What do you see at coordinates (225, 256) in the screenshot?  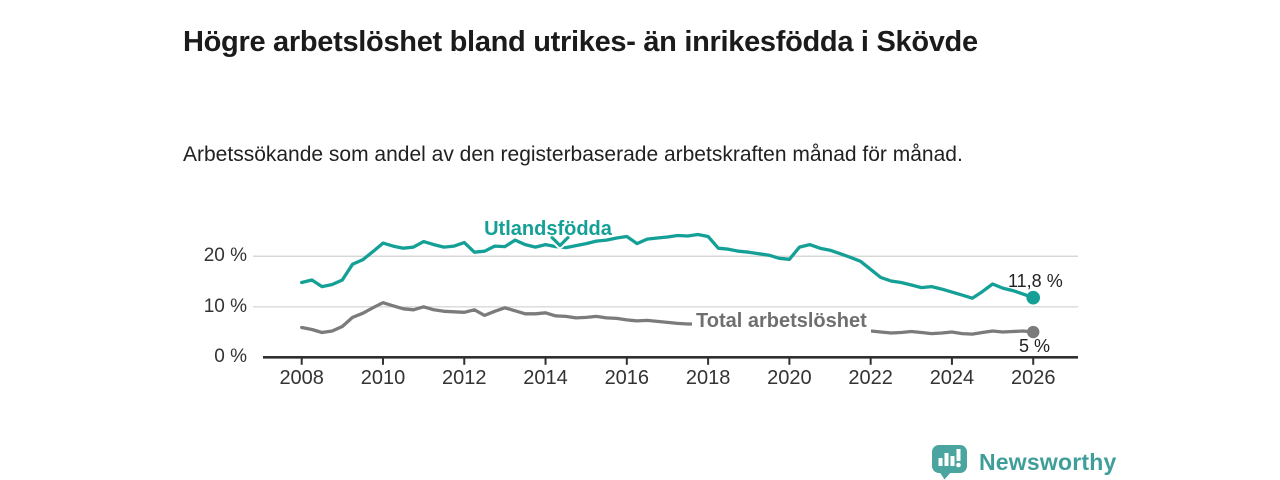 I see `y-axis-label: 20 %` at bounding box center [225, 256].